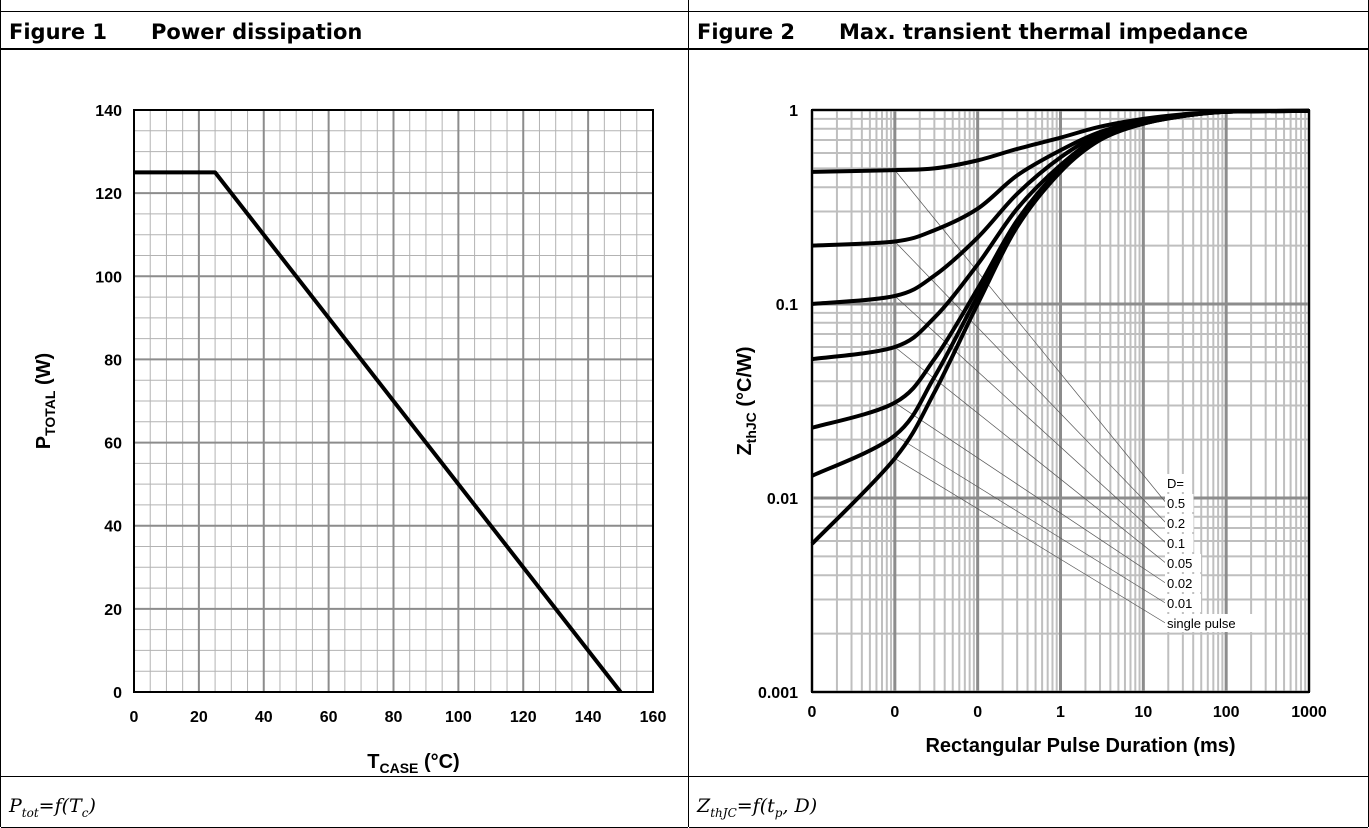 This screenshot has width=1369, height=828. Describe the element at coordinates (1179, 563) in the screenshot. I see `legend-entry: 0.05` at that location.